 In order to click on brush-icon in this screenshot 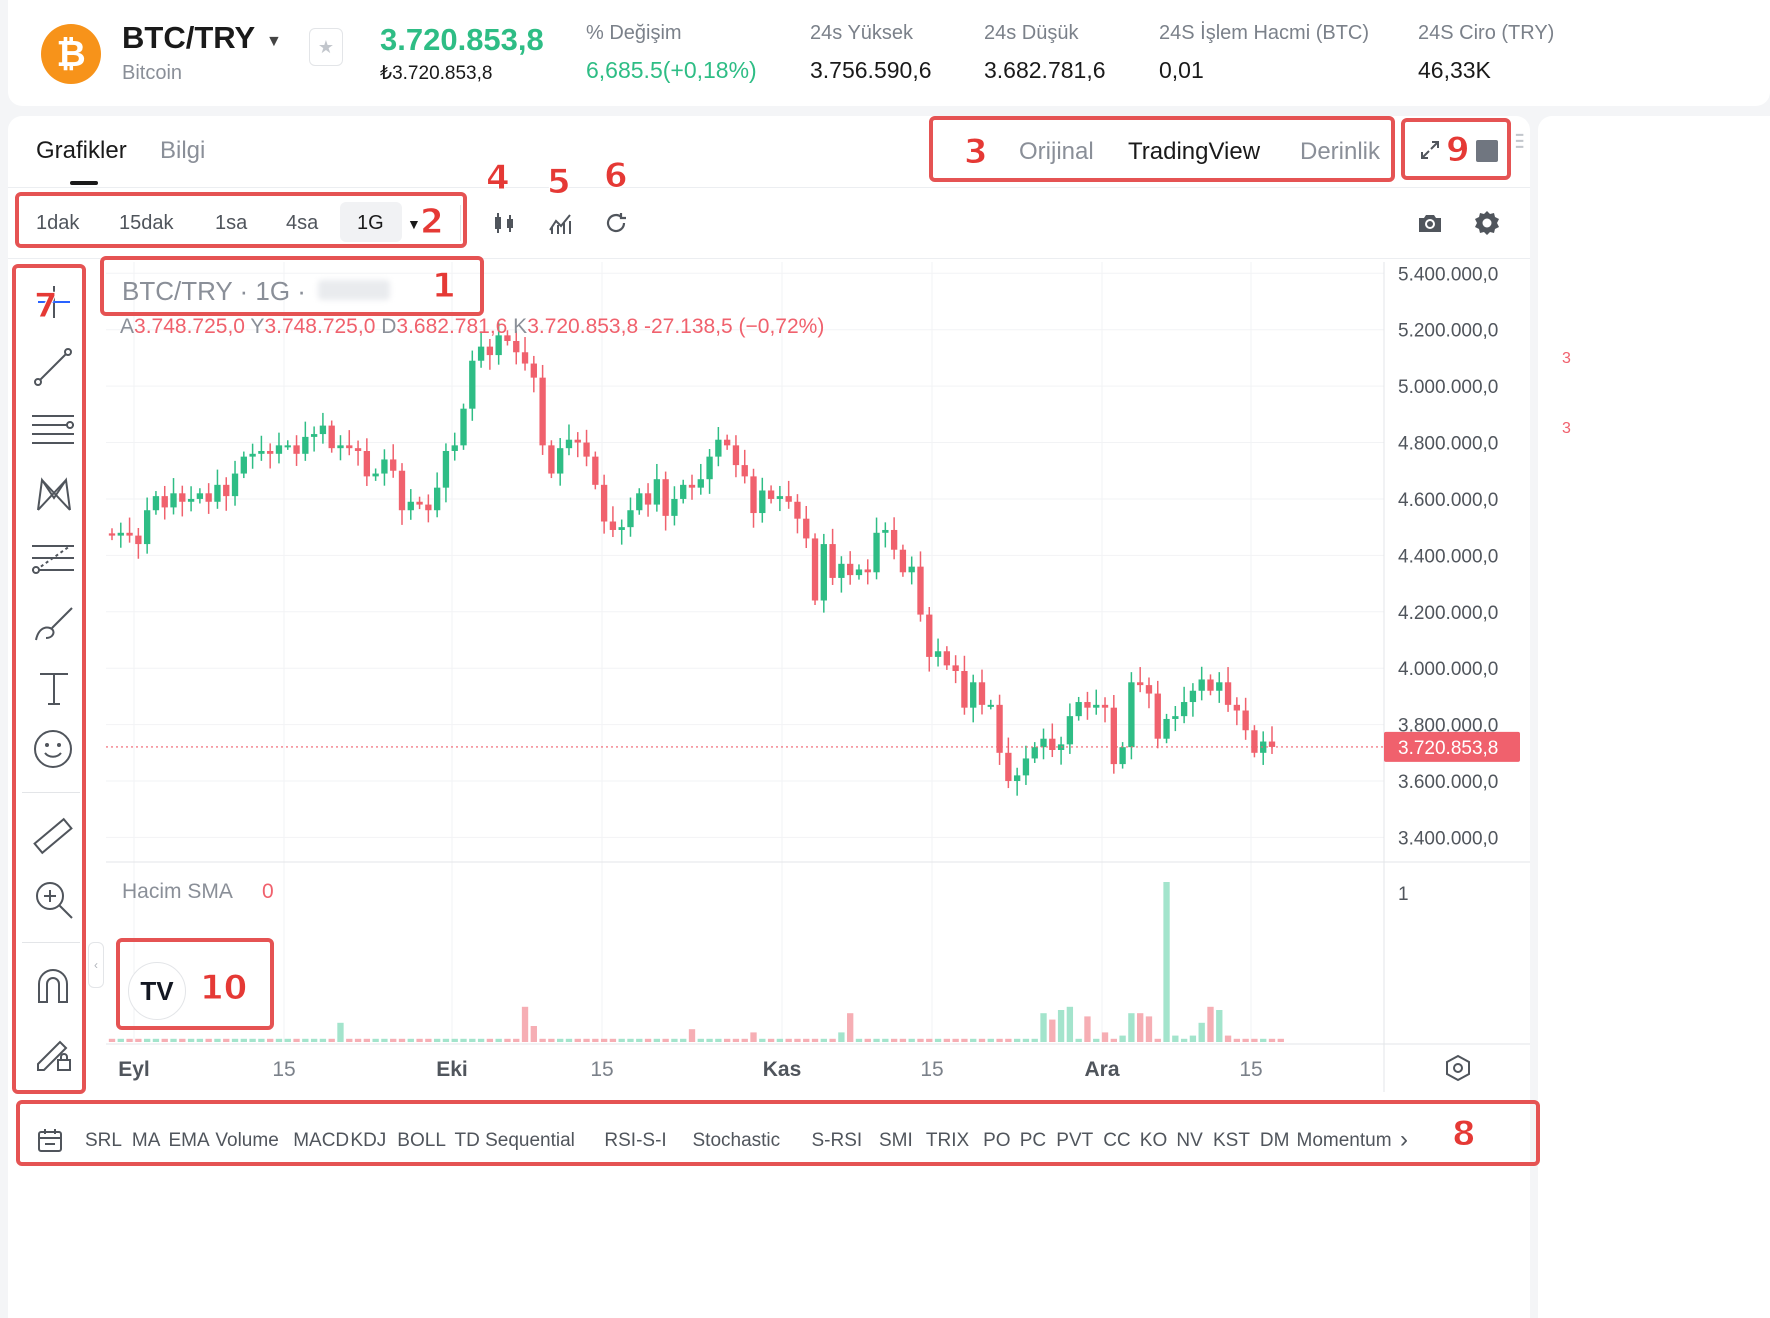, I will do `click(54, 624)`.